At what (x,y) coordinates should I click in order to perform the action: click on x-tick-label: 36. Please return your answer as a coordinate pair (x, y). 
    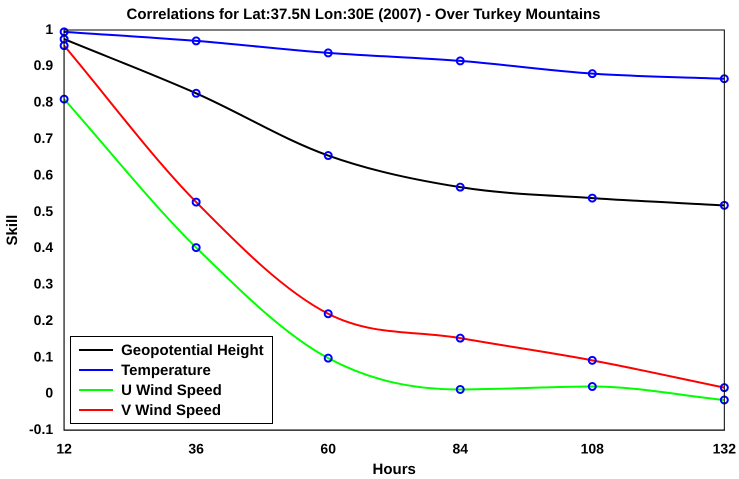
    Looking at the image, I should click on (196, 448).